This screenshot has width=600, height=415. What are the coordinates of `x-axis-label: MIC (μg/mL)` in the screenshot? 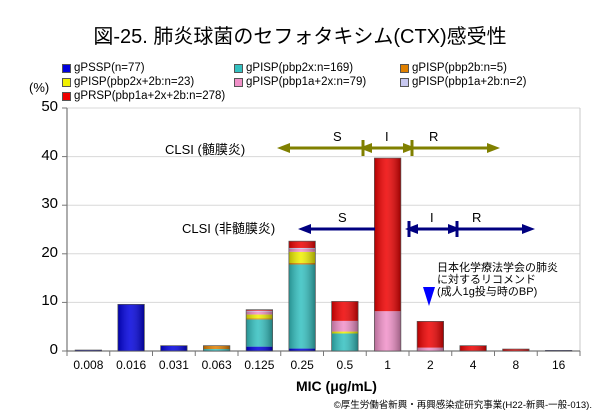 It's located at (336, 386).